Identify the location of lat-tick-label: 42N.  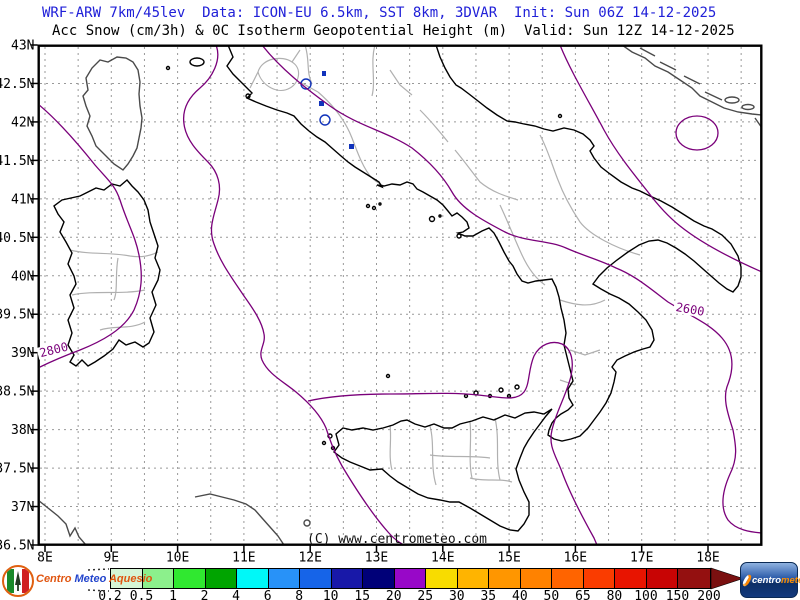
(22, 122).